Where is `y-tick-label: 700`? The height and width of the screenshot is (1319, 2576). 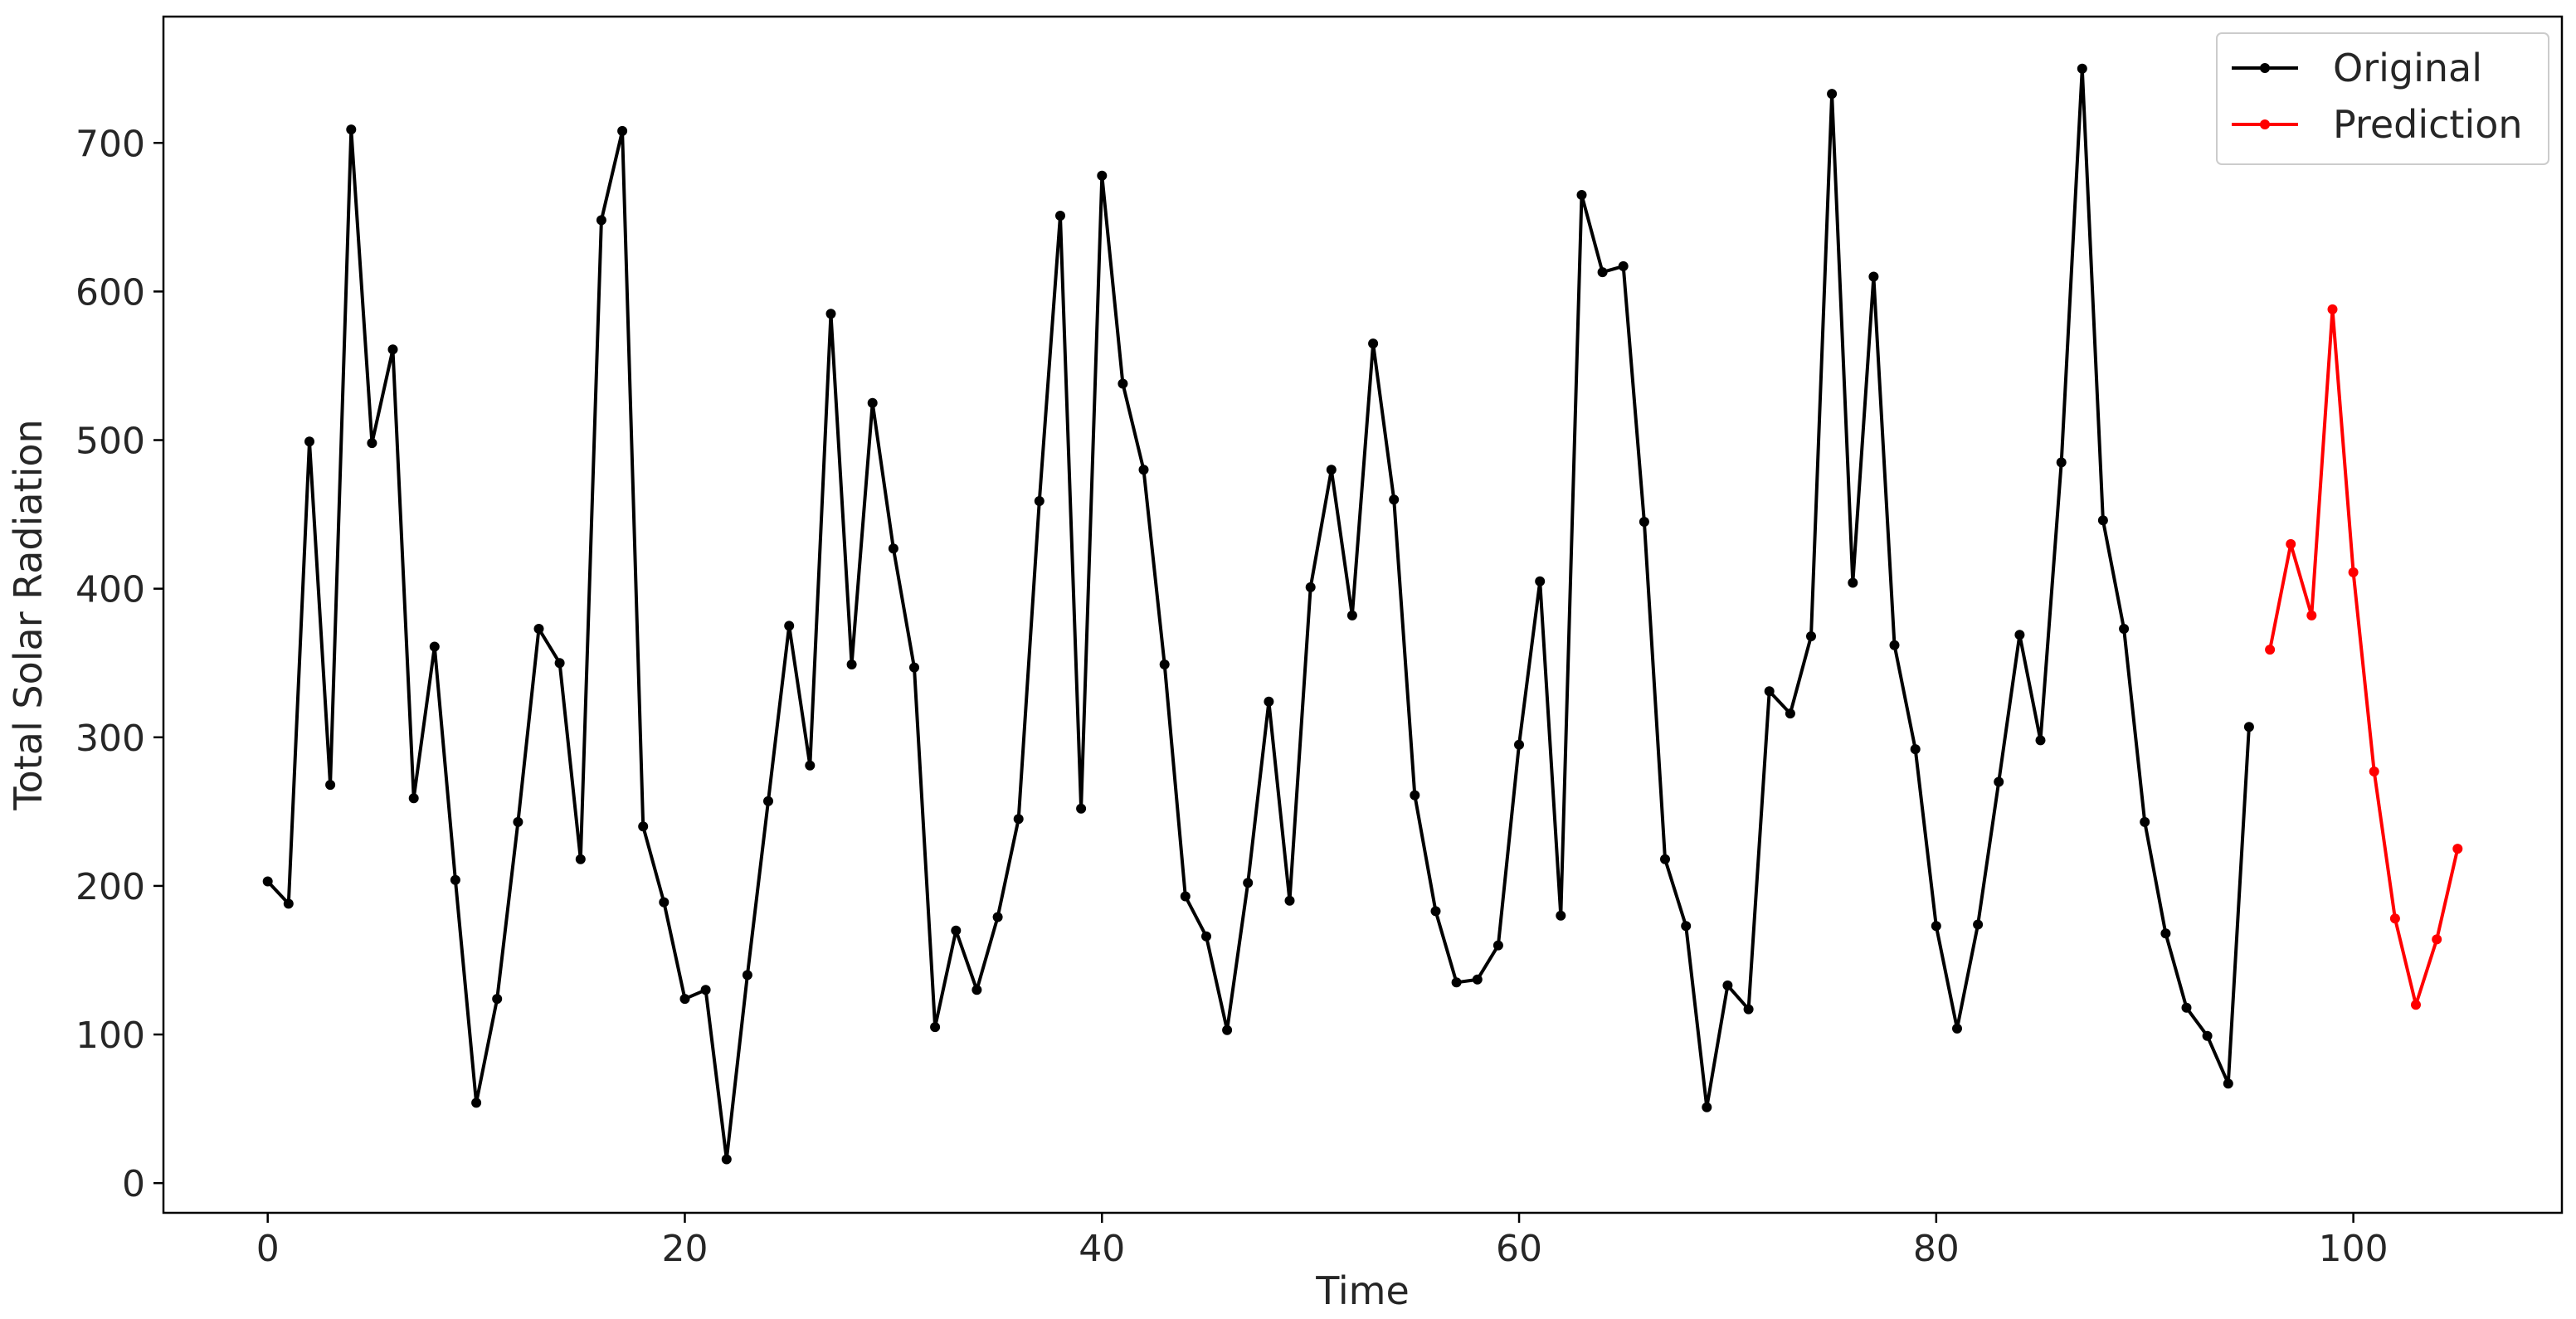 y-tick-label: 700 is located at coordinates (110, 144).